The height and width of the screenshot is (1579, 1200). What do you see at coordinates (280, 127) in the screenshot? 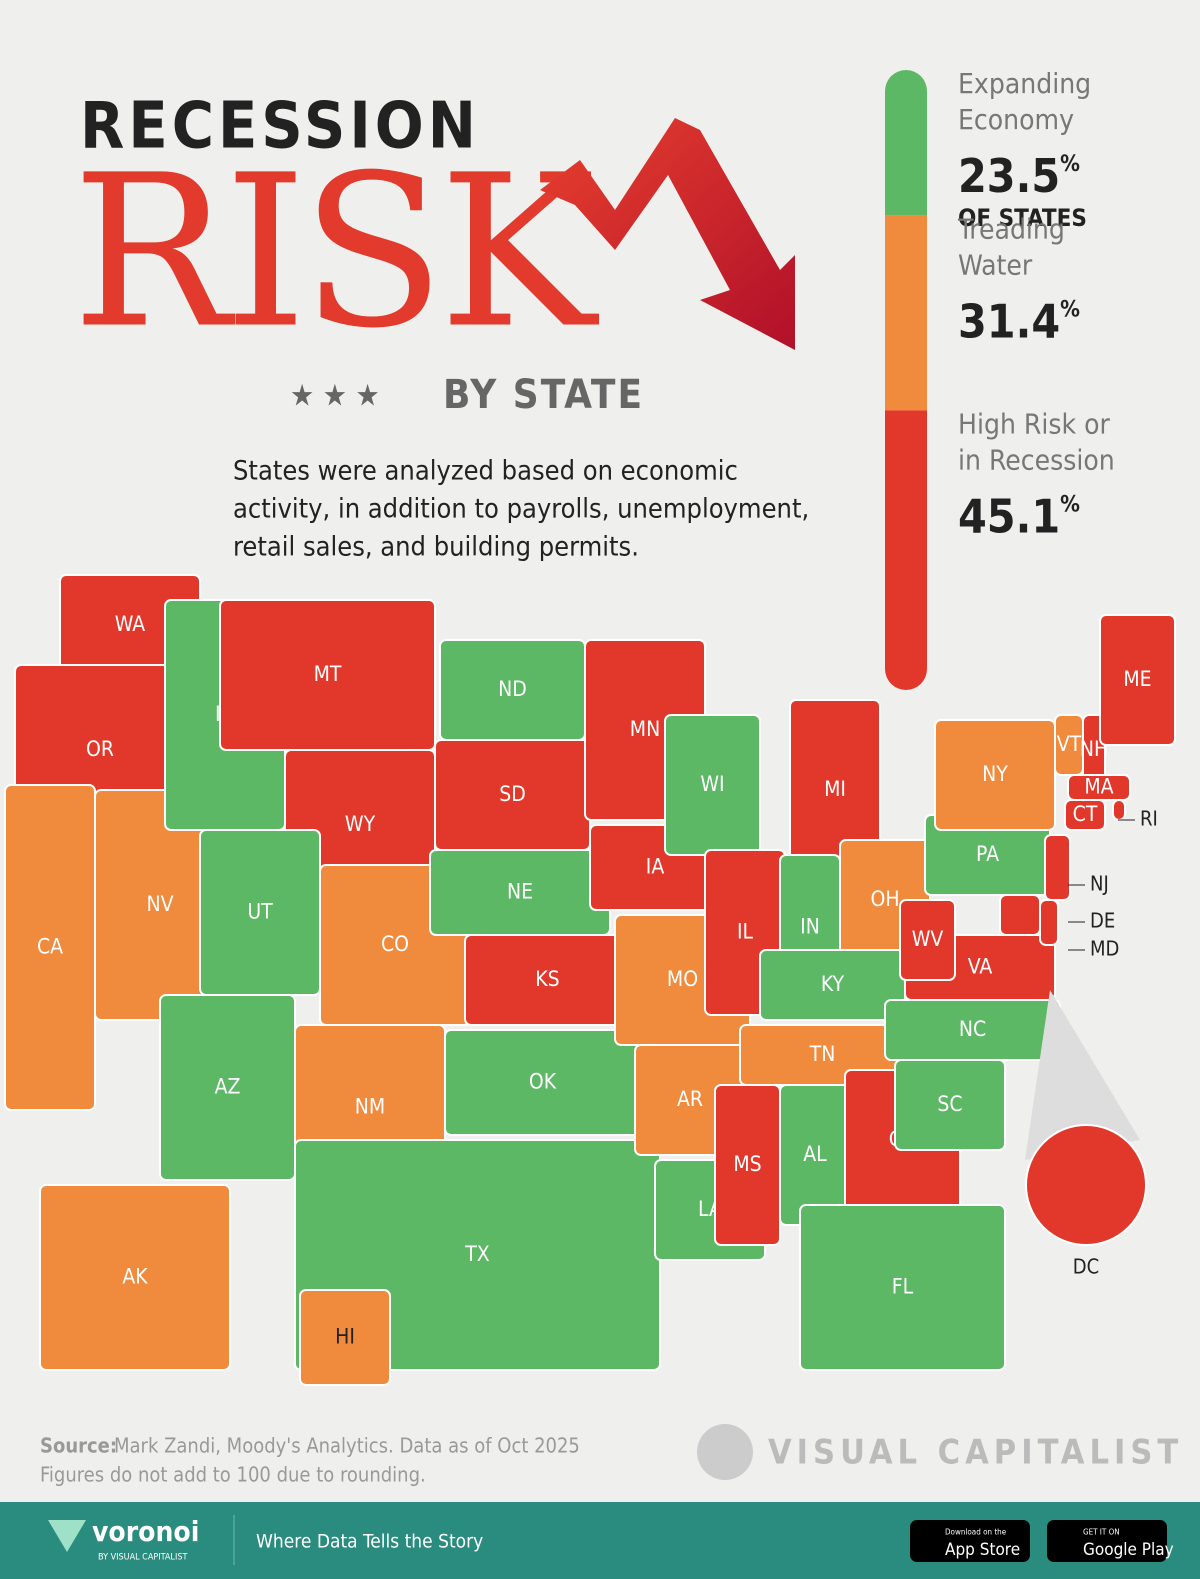
I see `title-top: RECESSION` at bounding box center [280, 127].